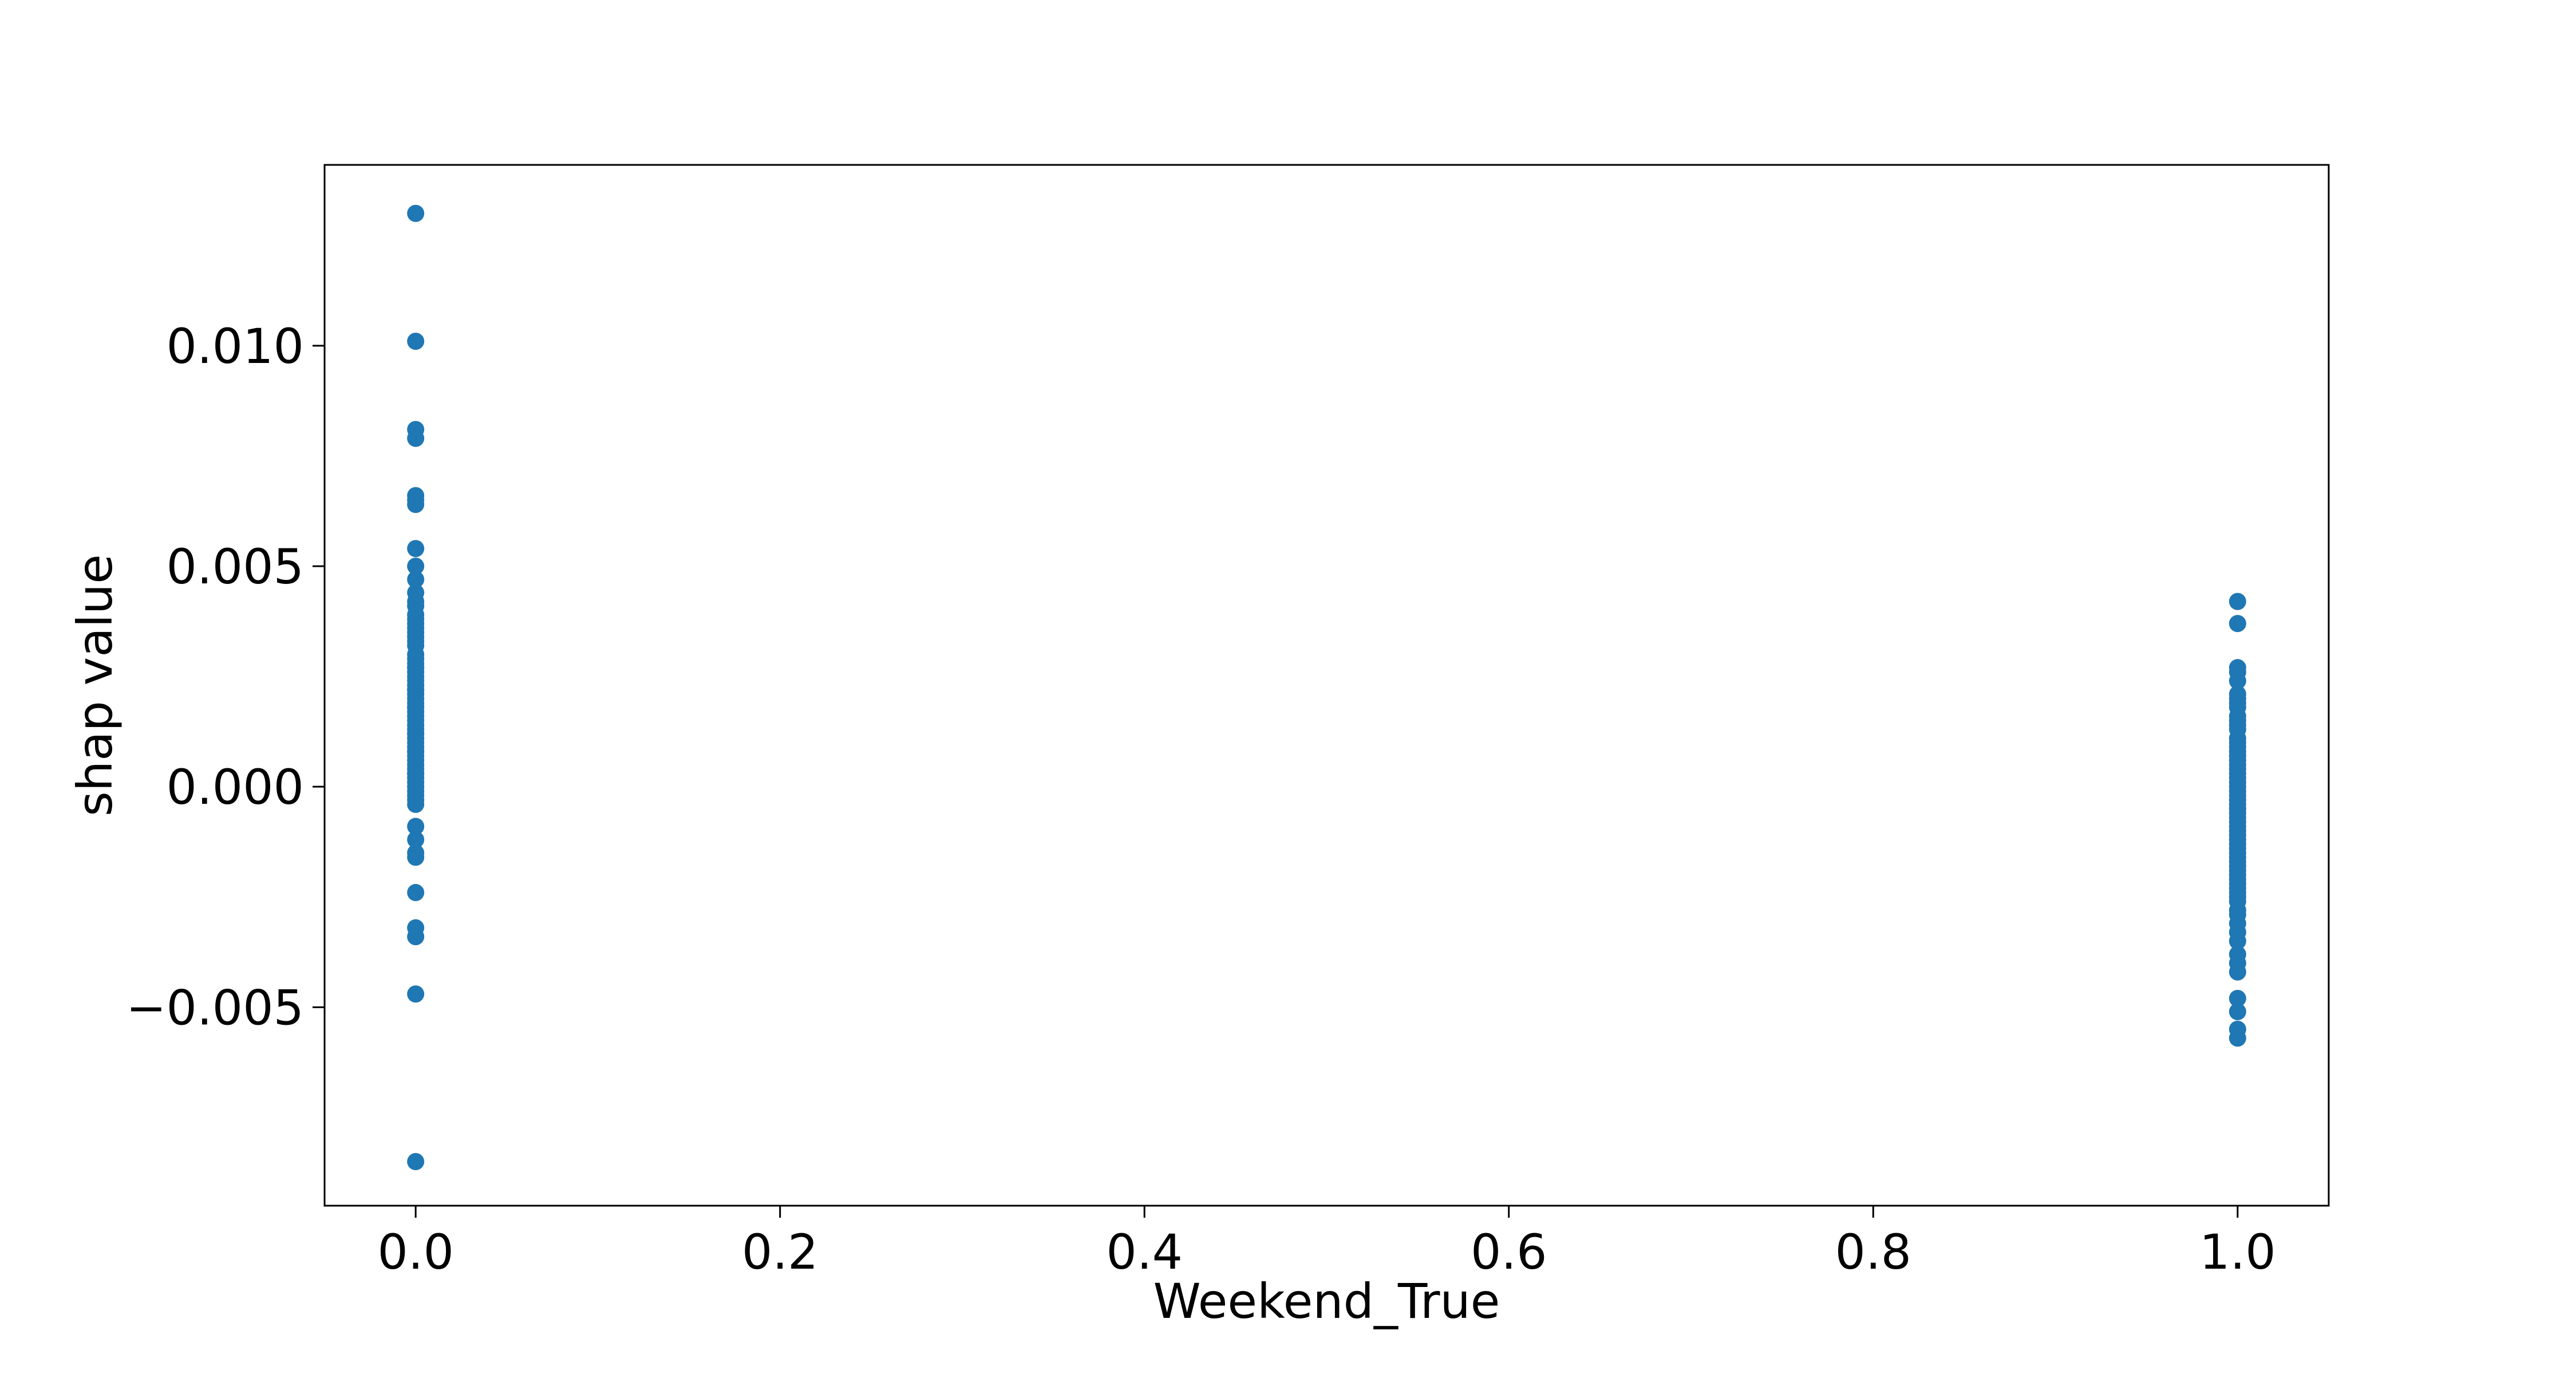 The image size is (2576, 1374). I want to click on x-tick-label: 0.0, so click(415, 1252).